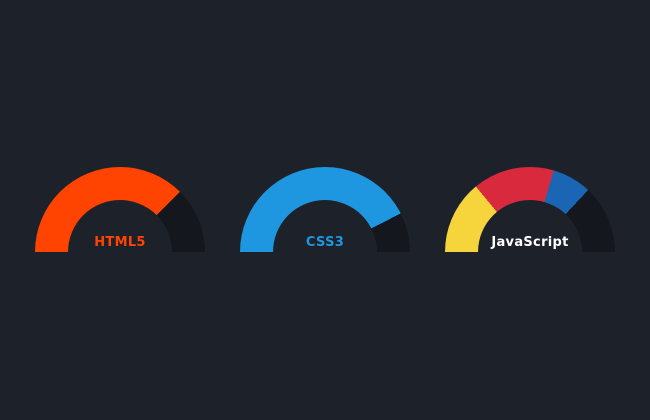 The height and width of the screenshot is (420, 650). I want to click on gauge-css3: CSS3, so click(325, 209).